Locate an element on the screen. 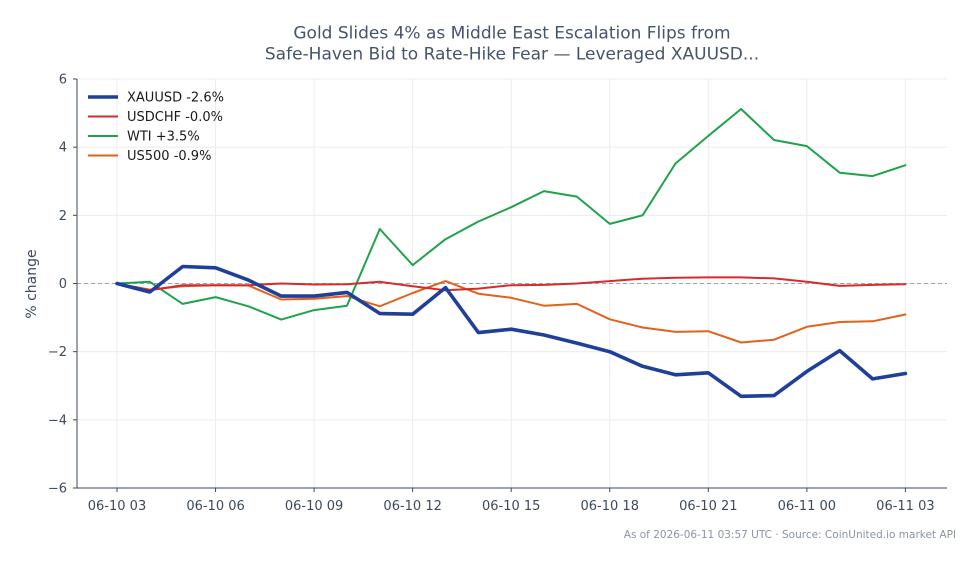 Image resolution: width=979 pixels, height=564 pixels. legend-label-usdchf: USDCHF -0.0% is located at coordinates (175, 117).